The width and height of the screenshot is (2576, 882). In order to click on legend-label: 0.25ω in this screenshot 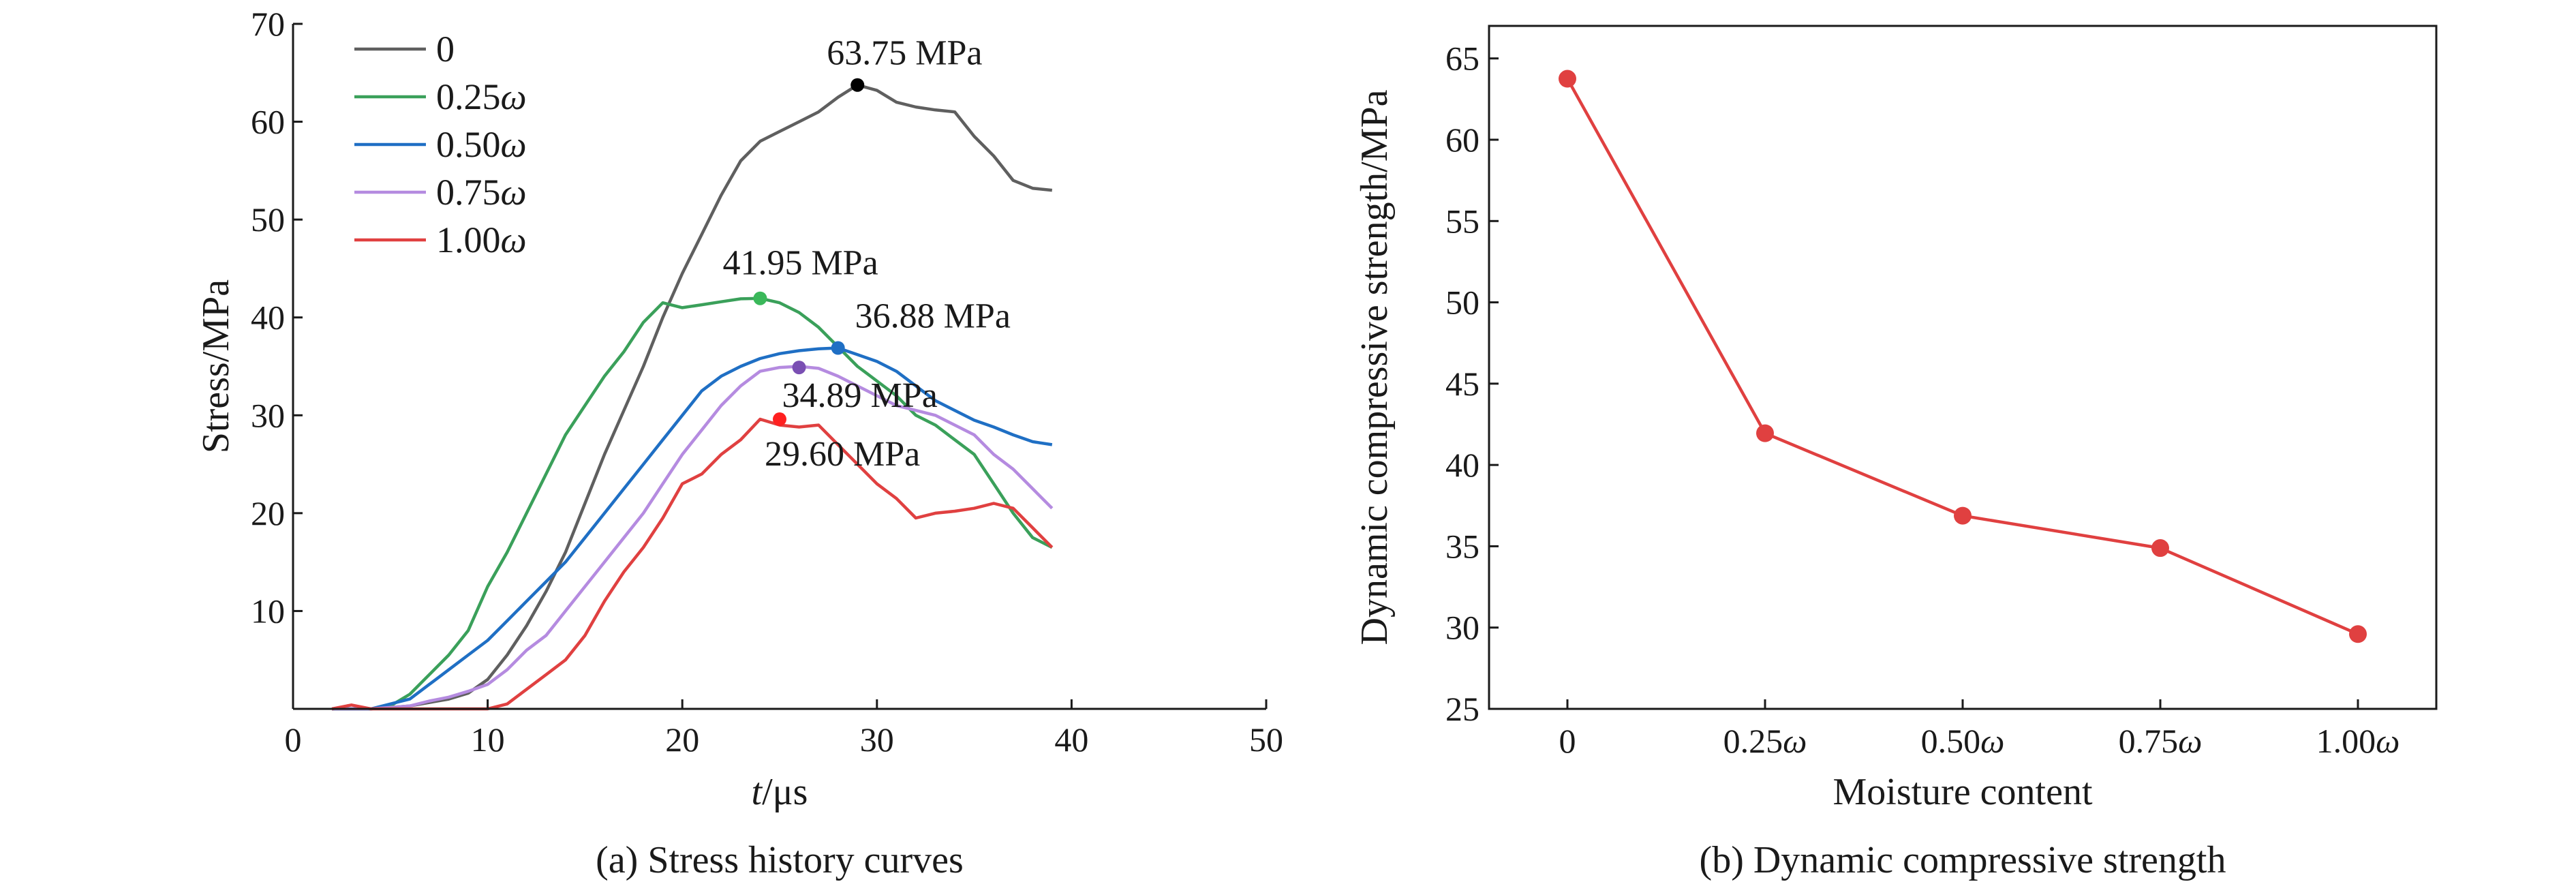, I will do `click(481, 96)`.